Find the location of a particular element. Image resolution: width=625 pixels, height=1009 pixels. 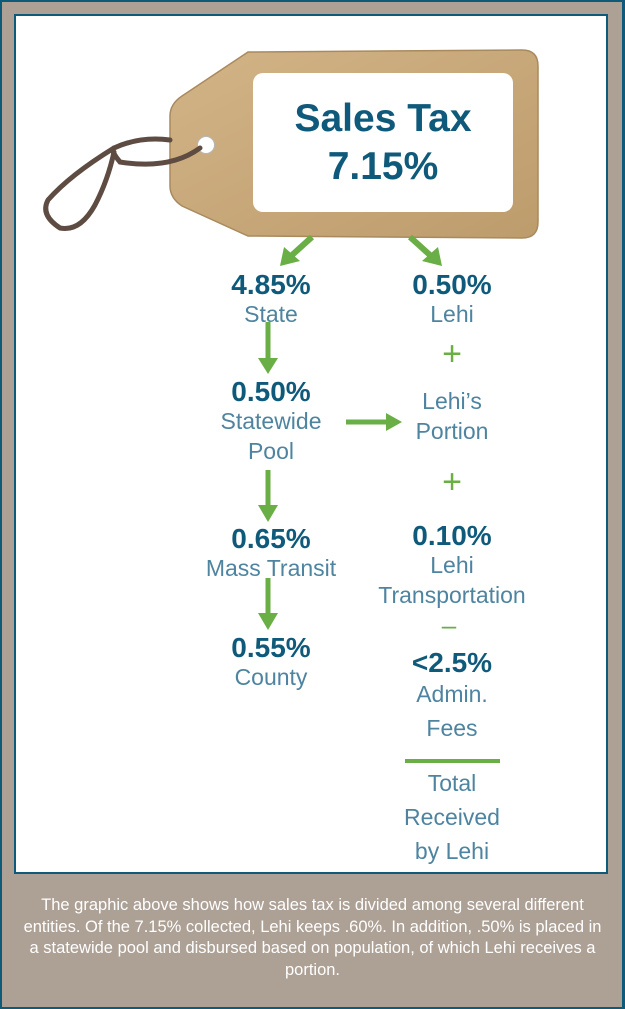

total-line-2: Received is located at coordinates (452, 817).